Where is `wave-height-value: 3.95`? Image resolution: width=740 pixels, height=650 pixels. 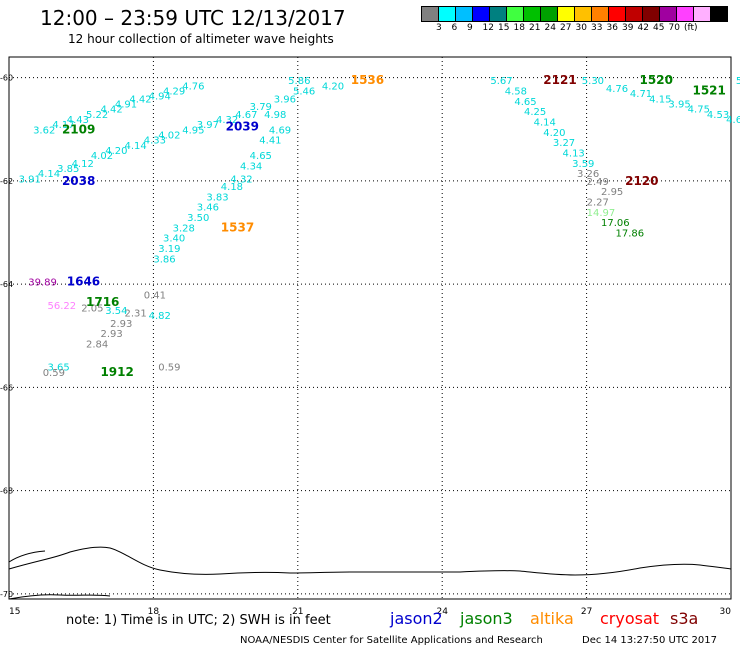
wave-height-value: 3.95 is located at coordinates (679, 104).